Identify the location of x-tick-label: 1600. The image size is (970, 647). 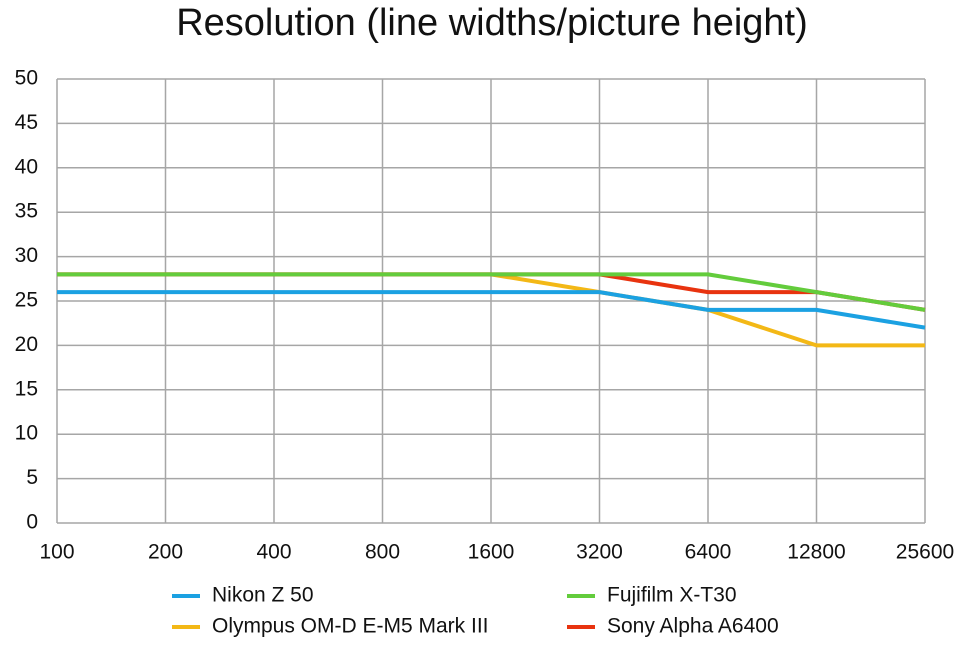
(491, 552).